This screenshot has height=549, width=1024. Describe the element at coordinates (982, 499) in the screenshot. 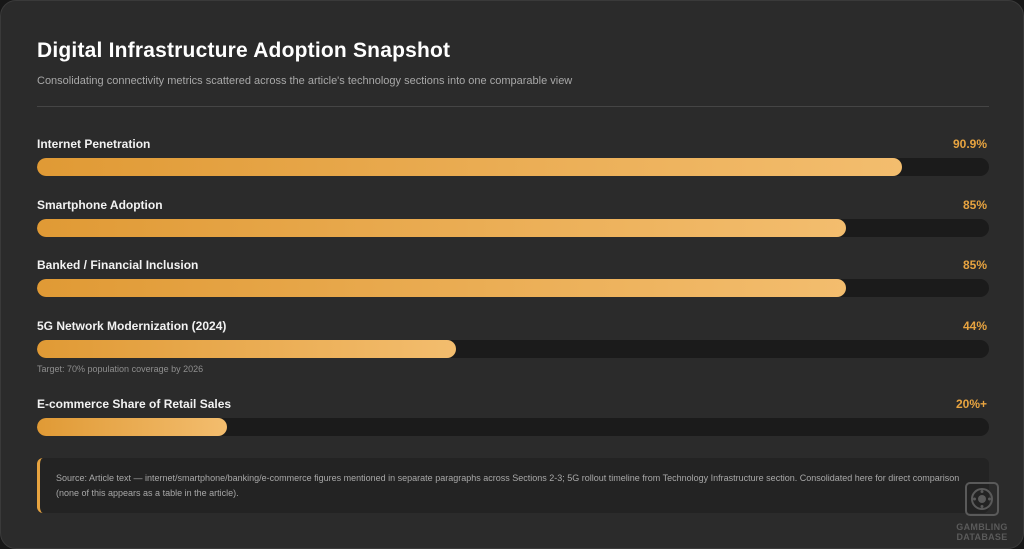

I see `gambling-database-logo-icon` at that location.